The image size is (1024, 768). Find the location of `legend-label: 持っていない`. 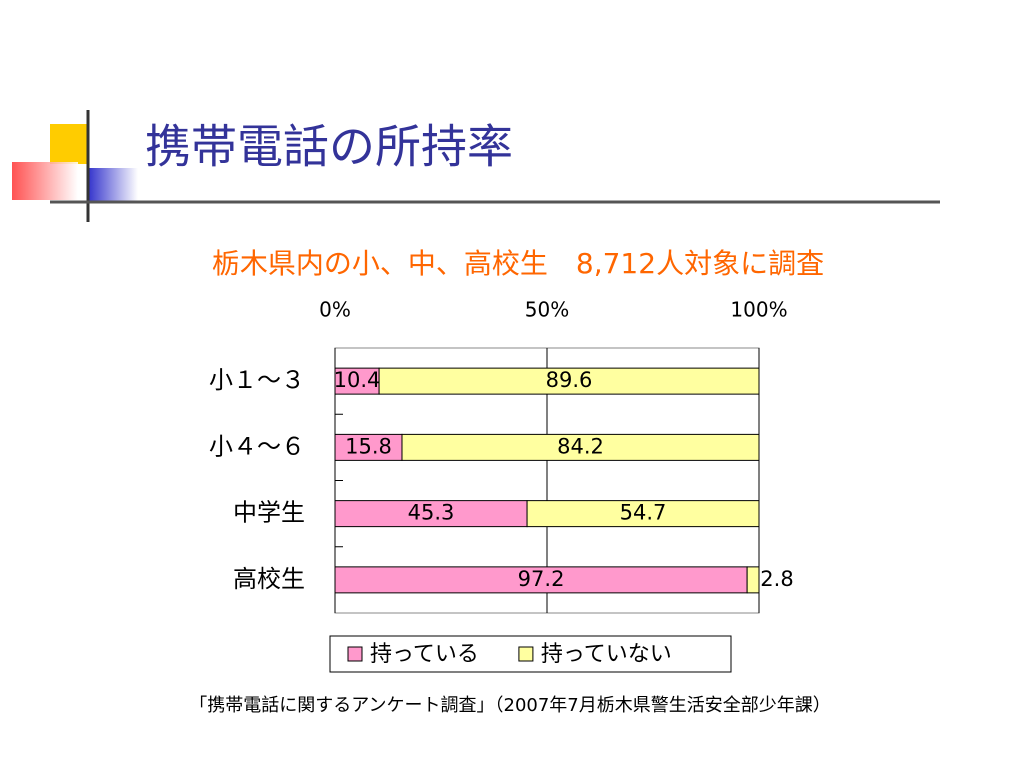

legend-label: 持っていない is located at coordinates (606, 654).